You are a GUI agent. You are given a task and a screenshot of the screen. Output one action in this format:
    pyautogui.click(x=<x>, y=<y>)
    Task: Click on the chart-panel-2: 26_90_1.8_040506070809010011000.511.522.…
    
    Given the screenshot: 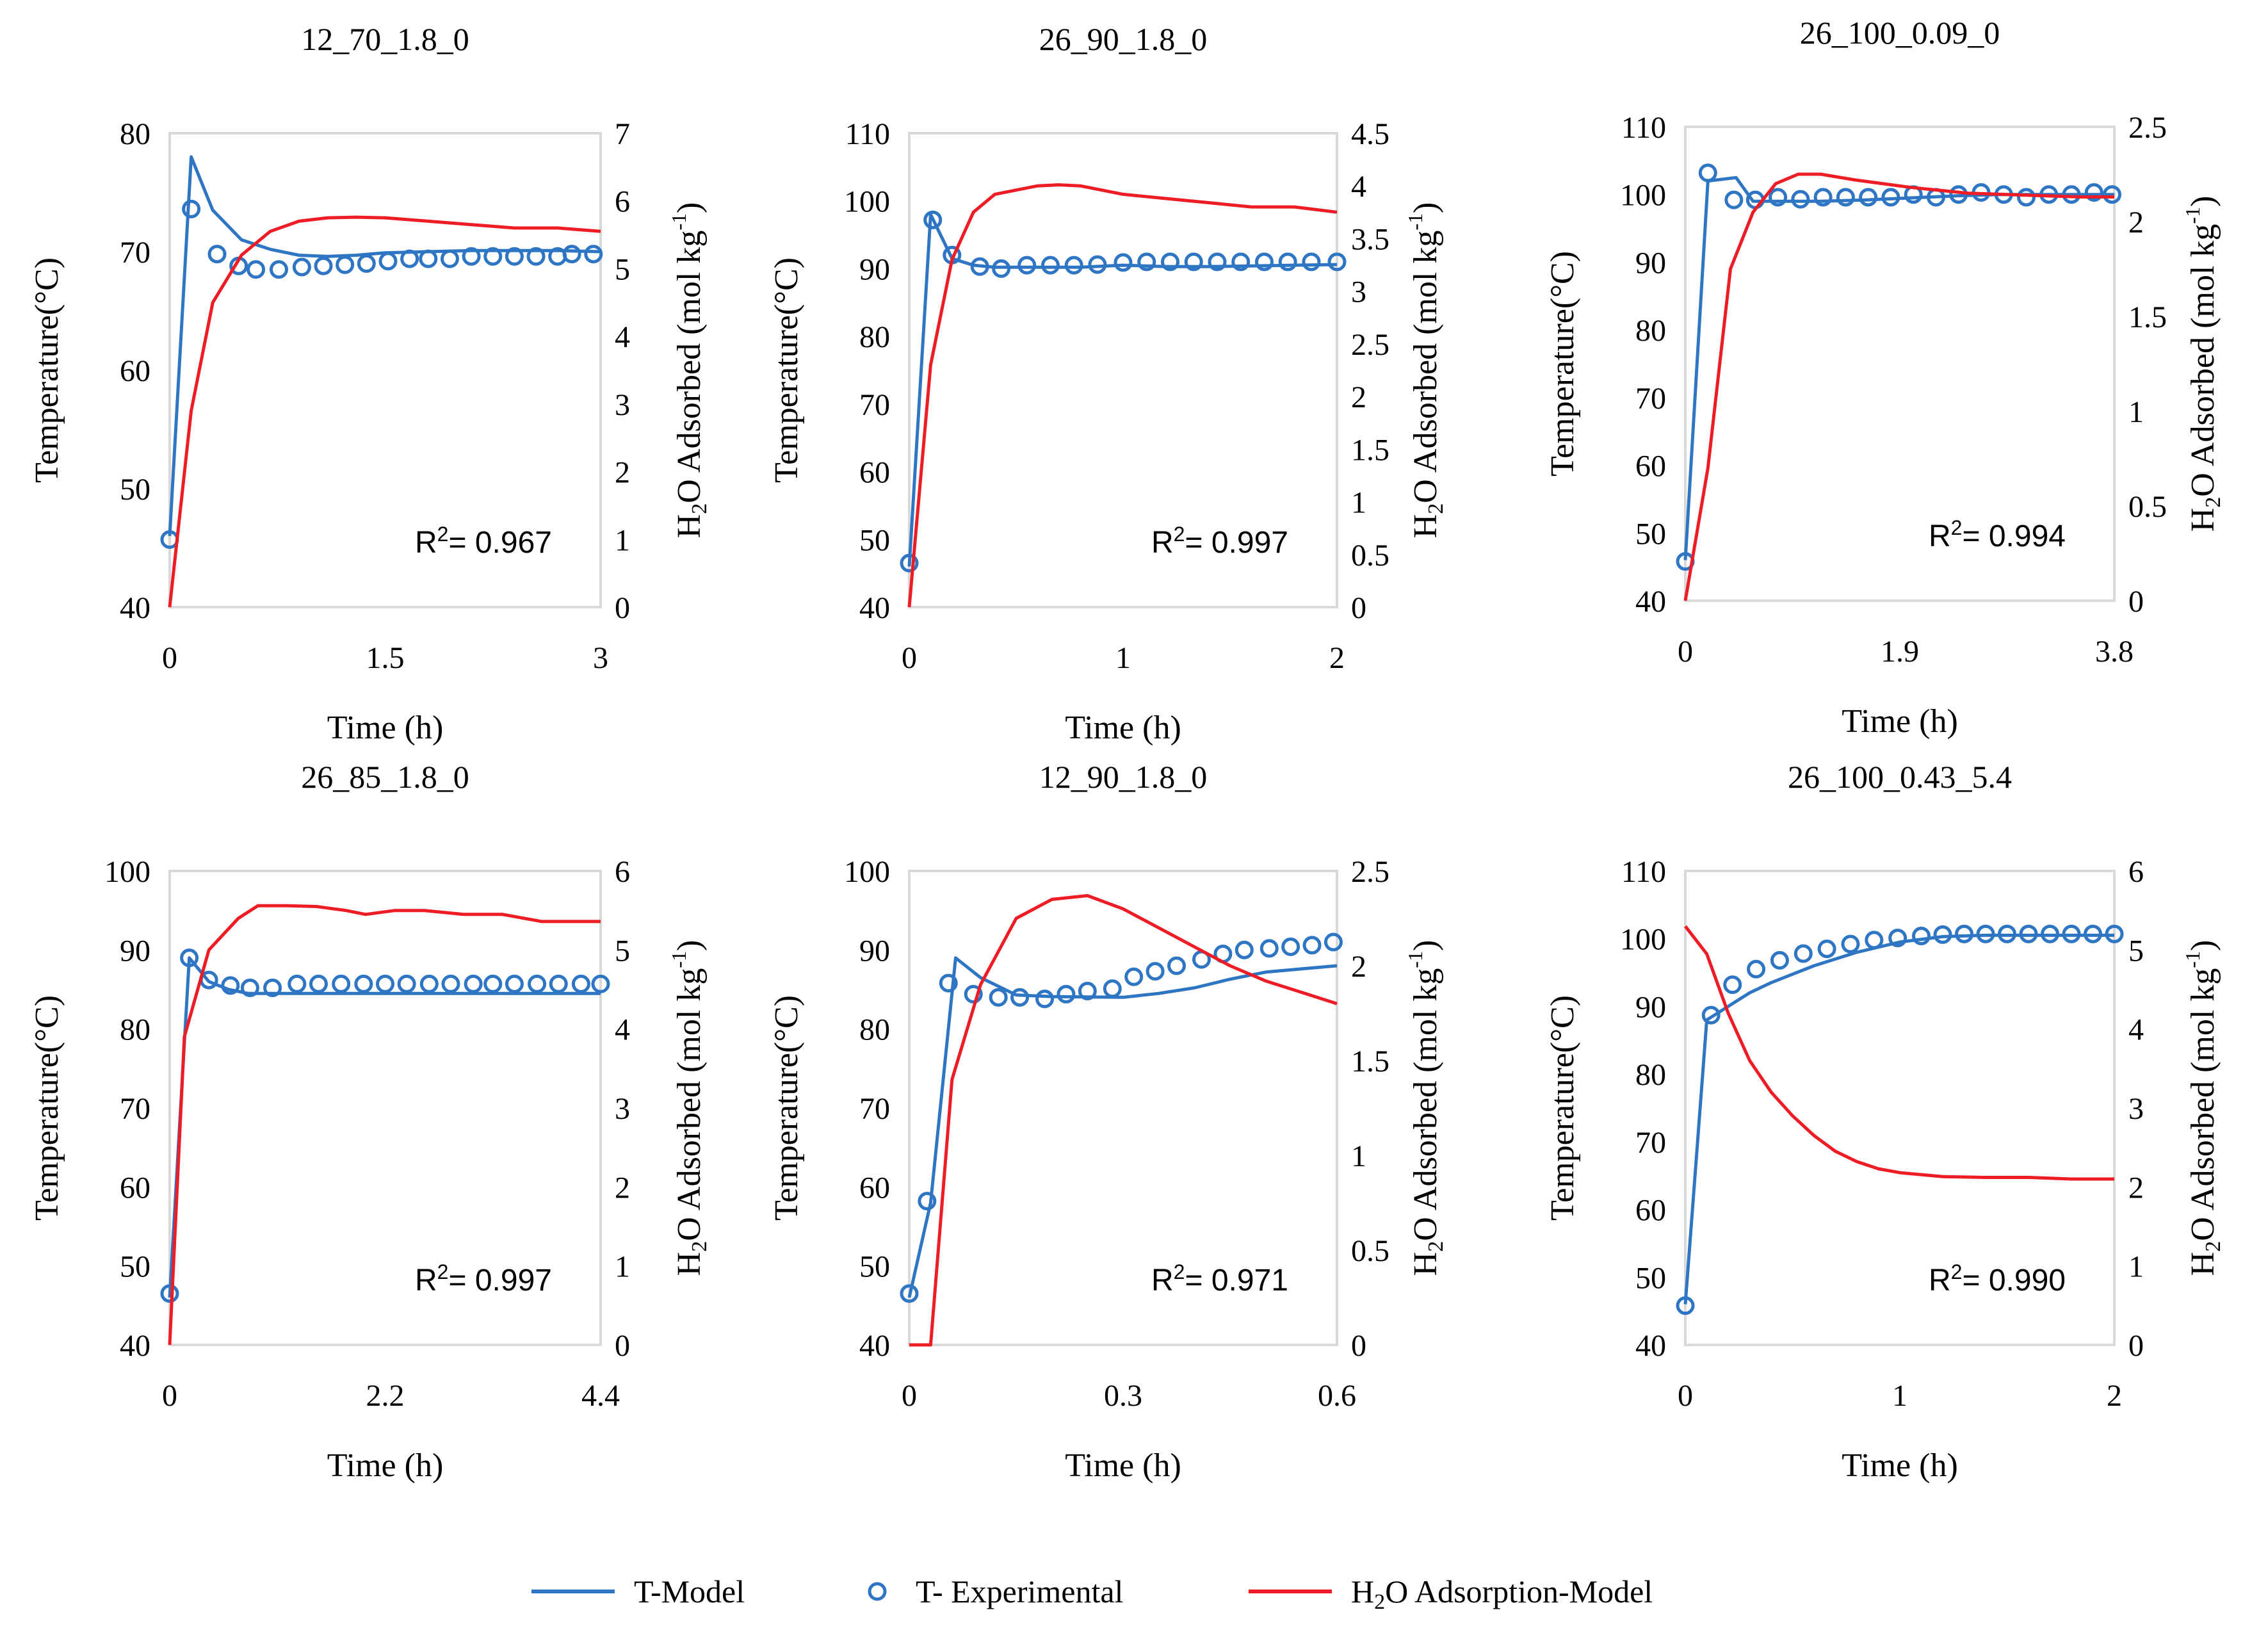 What is the action you would take?
    pyautogui.click(x=1108, y=383)
    